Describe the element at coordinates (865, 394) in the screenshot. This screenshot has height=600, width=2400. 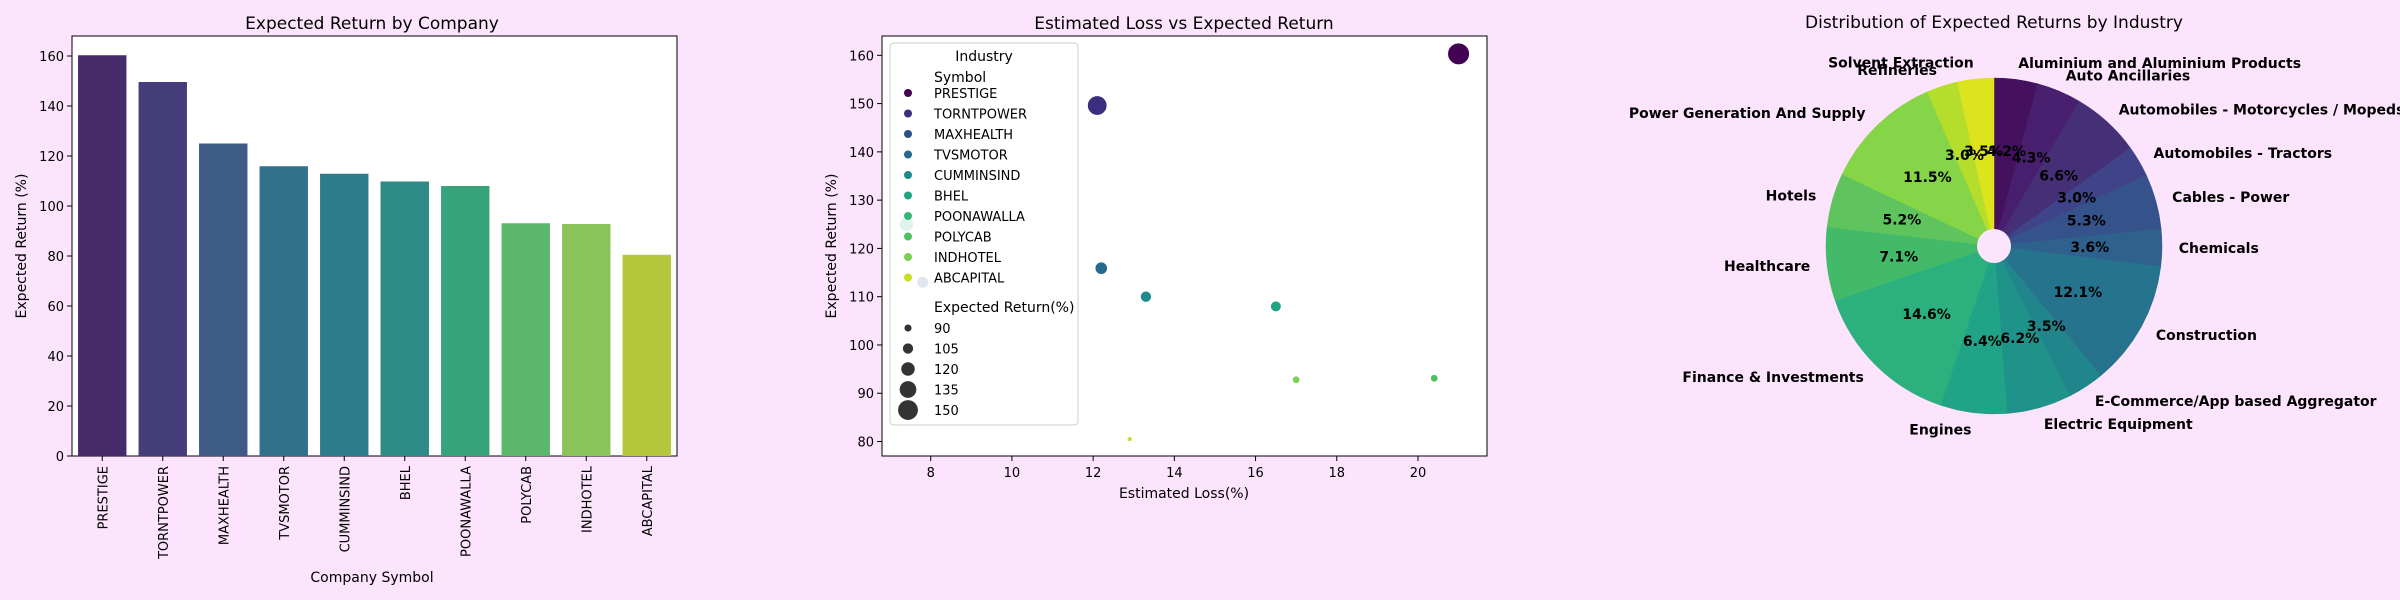
I see `scatter-y-tick-label: 90` at that location.